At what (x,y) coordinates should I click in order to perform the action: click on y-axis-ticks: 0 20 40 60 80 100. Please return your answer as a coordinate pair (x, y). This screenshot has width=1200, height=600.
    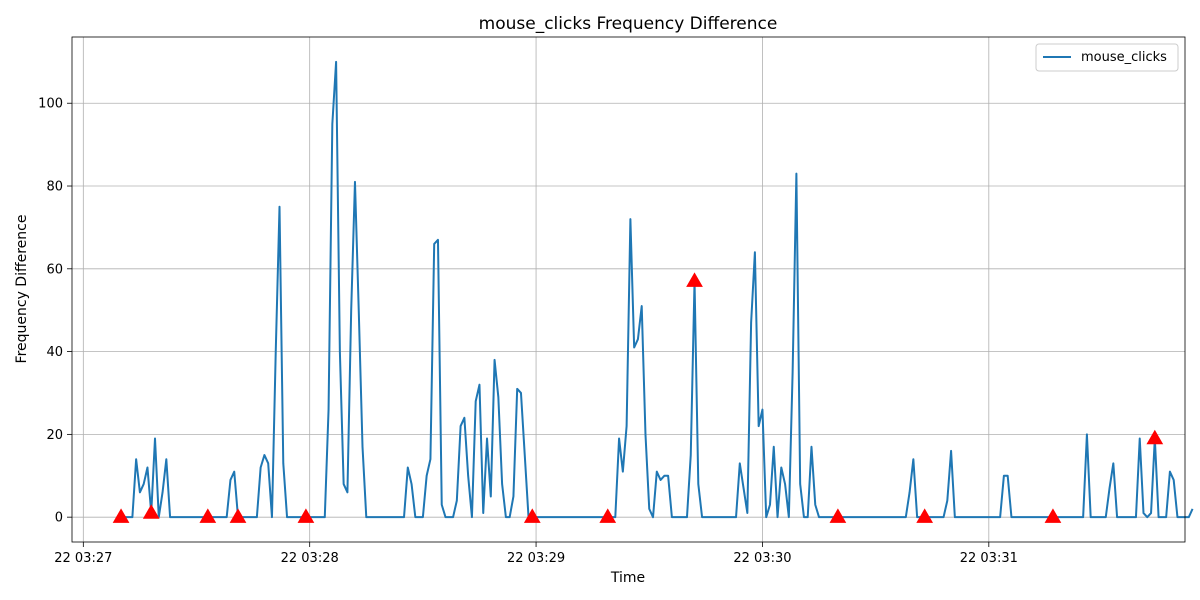
    Looking at the image, I should click on (55, 311).